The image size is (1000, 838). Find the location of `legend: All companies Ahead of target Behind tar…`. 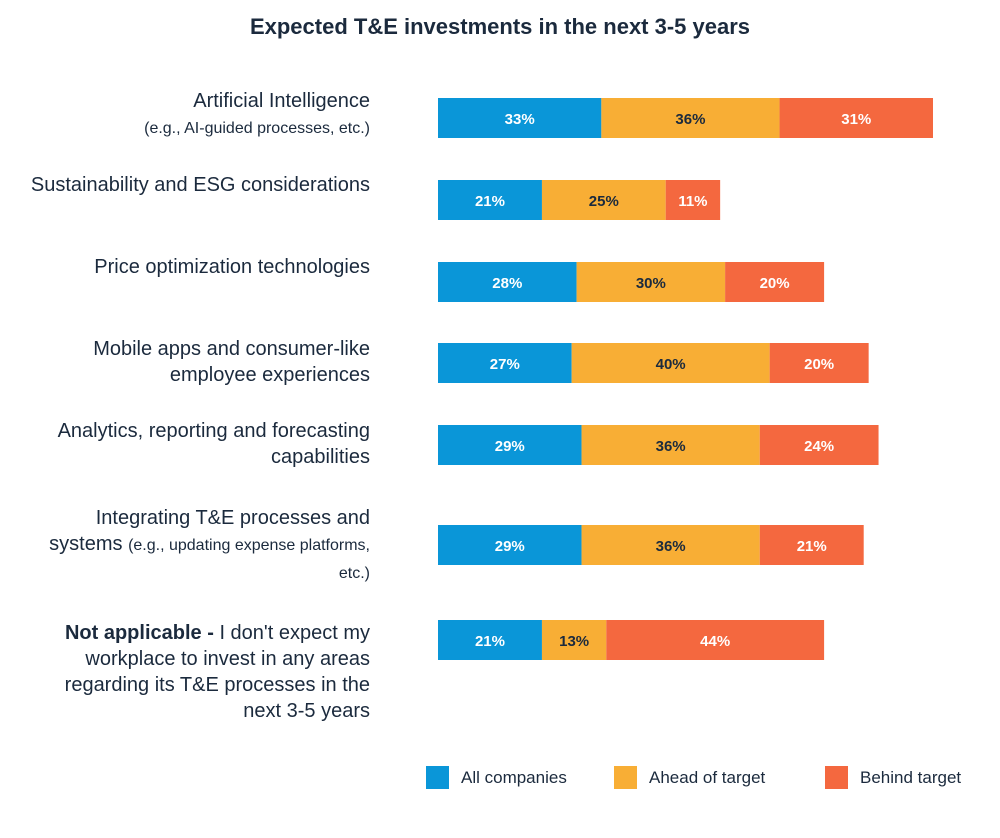

legend: All companies Ahead of target Behind tar… is located at coordinates (500, 781).